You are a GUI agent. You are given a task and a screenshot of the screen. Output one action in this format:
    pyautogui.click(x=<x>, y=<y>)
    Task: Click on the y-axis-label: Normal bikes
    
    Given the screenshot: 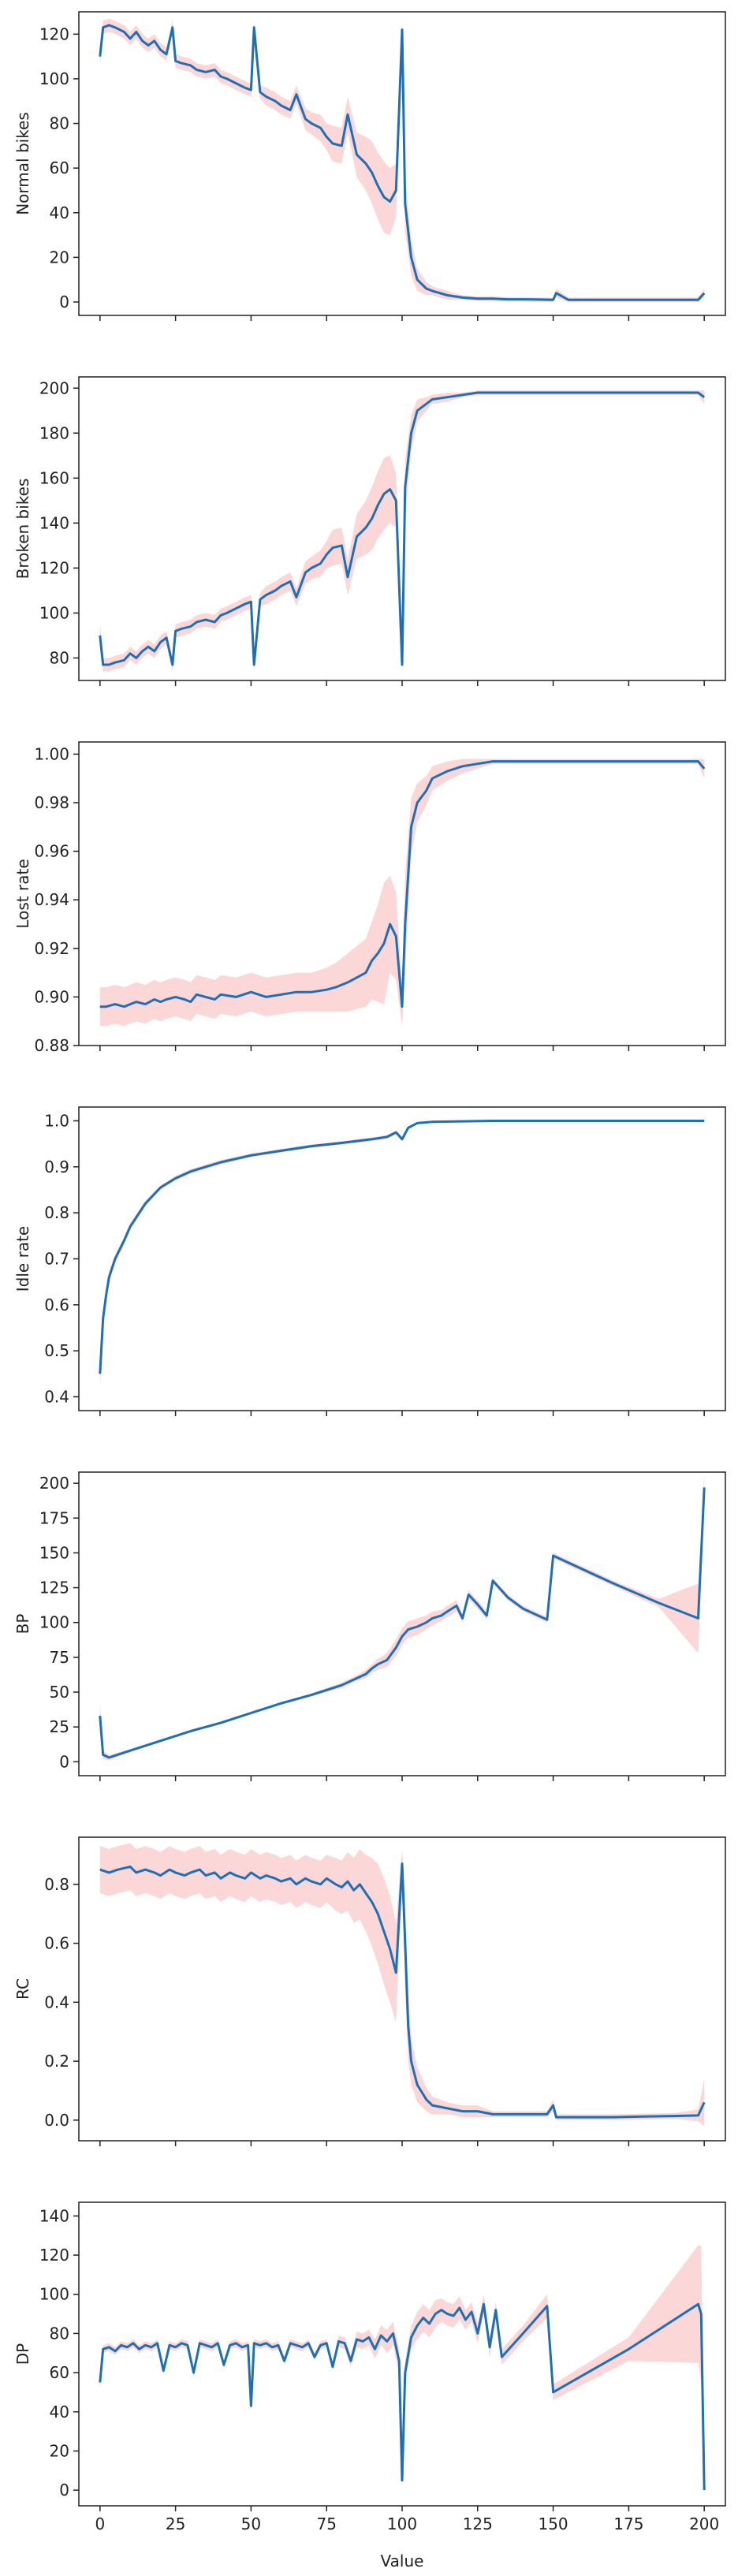 What is the action you would take?
    pyautogui.click(x=22, y=163)
    